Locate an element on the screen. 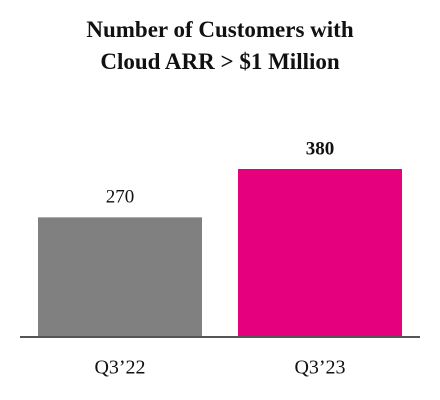 This screenshot has height=400, width=440. bar is located at coordinates (120, 276).